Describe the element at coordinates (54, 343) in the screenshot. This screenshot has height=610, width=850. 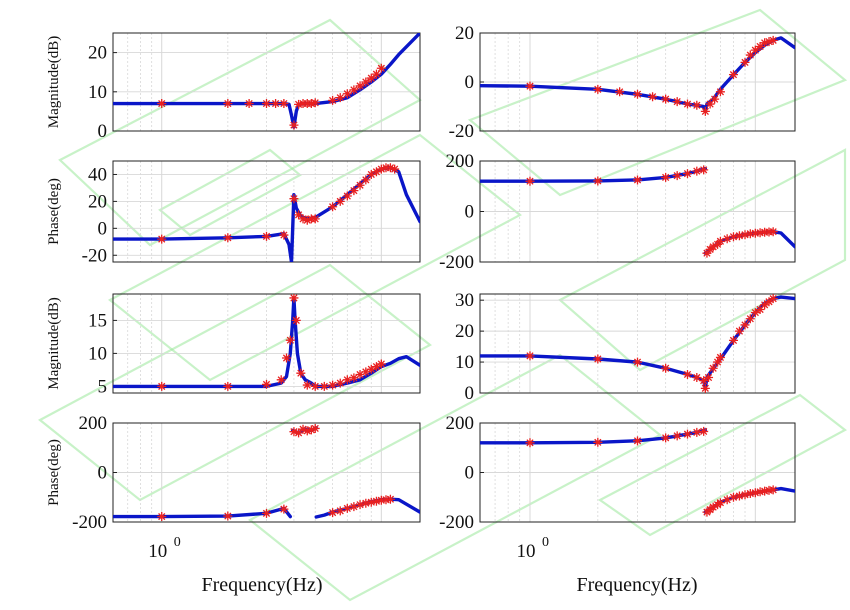
I see `y-axis-label-left-3: Magnitude(dB)` at that location.